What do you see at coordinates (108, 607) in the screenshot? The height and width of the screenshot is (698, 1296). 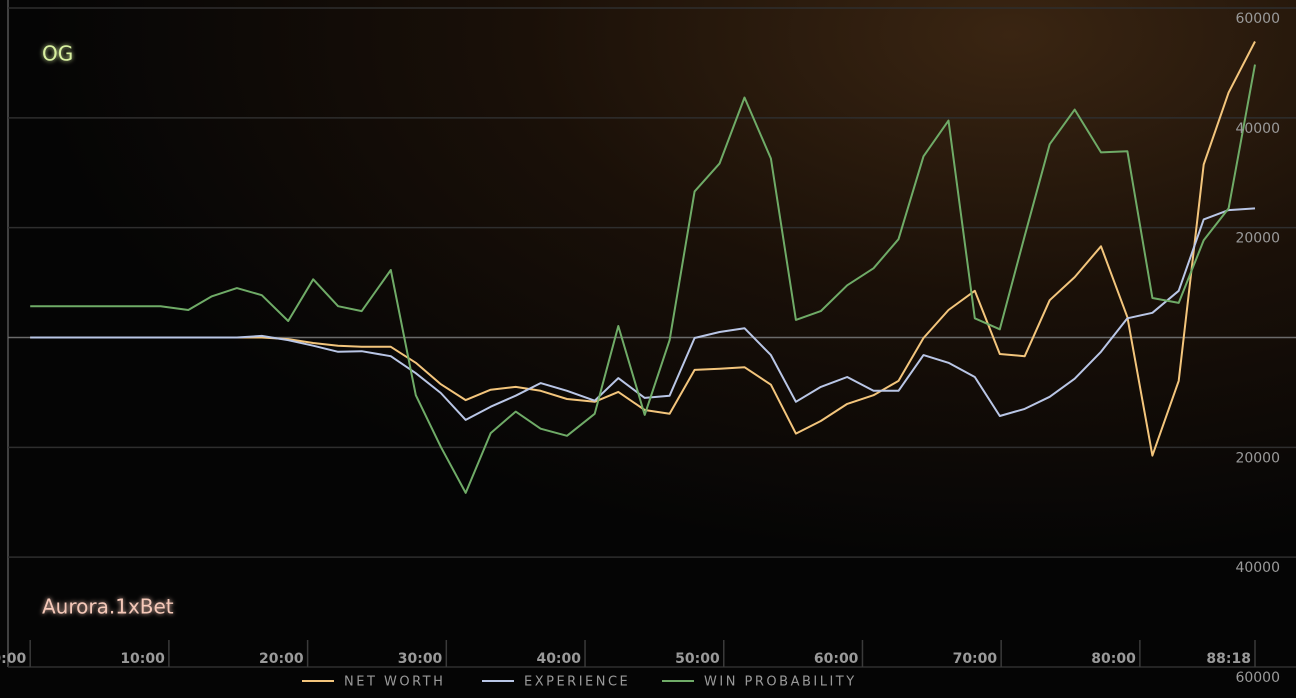 I see `team-label-bottom: Aurora.1xBet` at bounding box center [108, 607].